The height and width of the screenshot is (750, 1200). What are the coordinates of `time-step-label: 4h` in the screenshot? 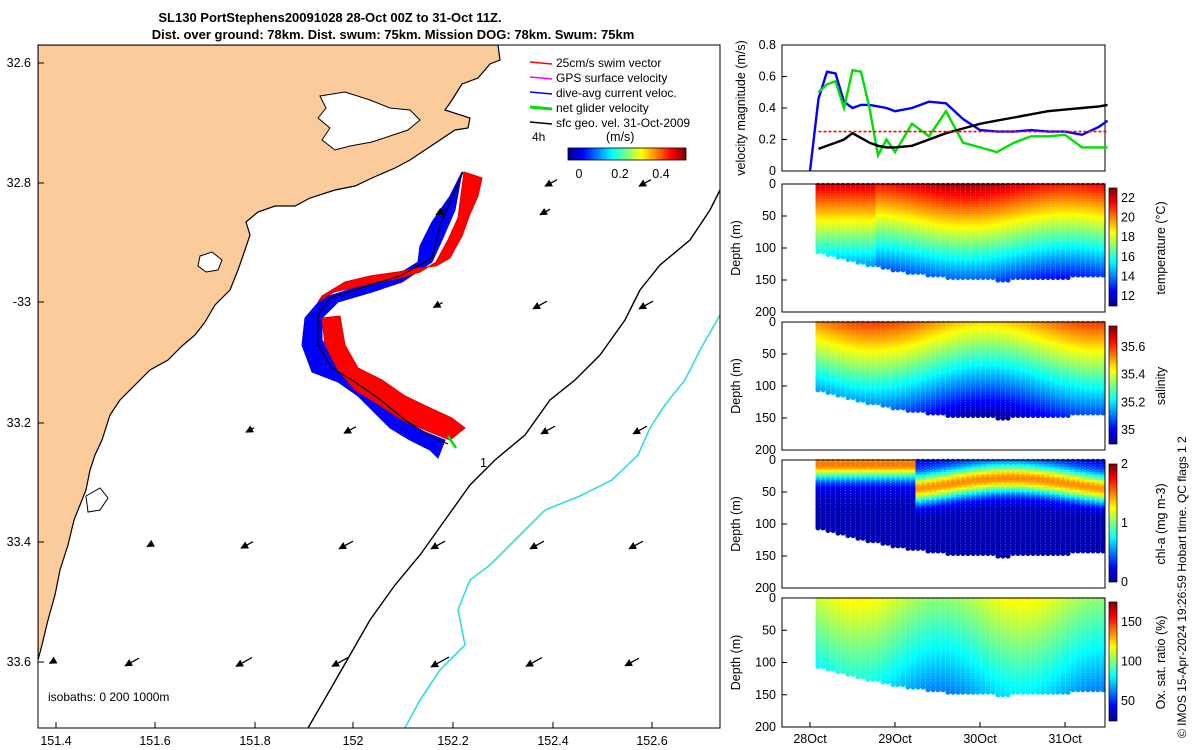 It's located at (538, 137).